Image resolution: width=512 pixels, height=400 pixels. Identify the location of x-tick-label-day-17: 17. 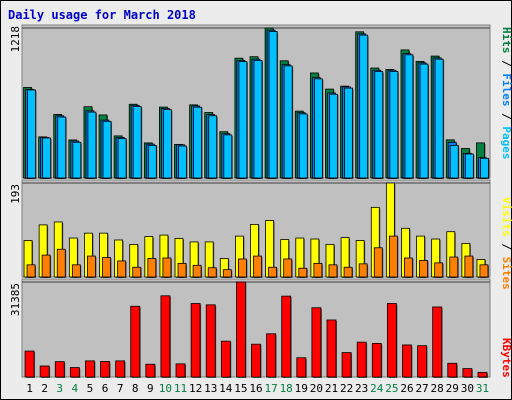
(270, 388).